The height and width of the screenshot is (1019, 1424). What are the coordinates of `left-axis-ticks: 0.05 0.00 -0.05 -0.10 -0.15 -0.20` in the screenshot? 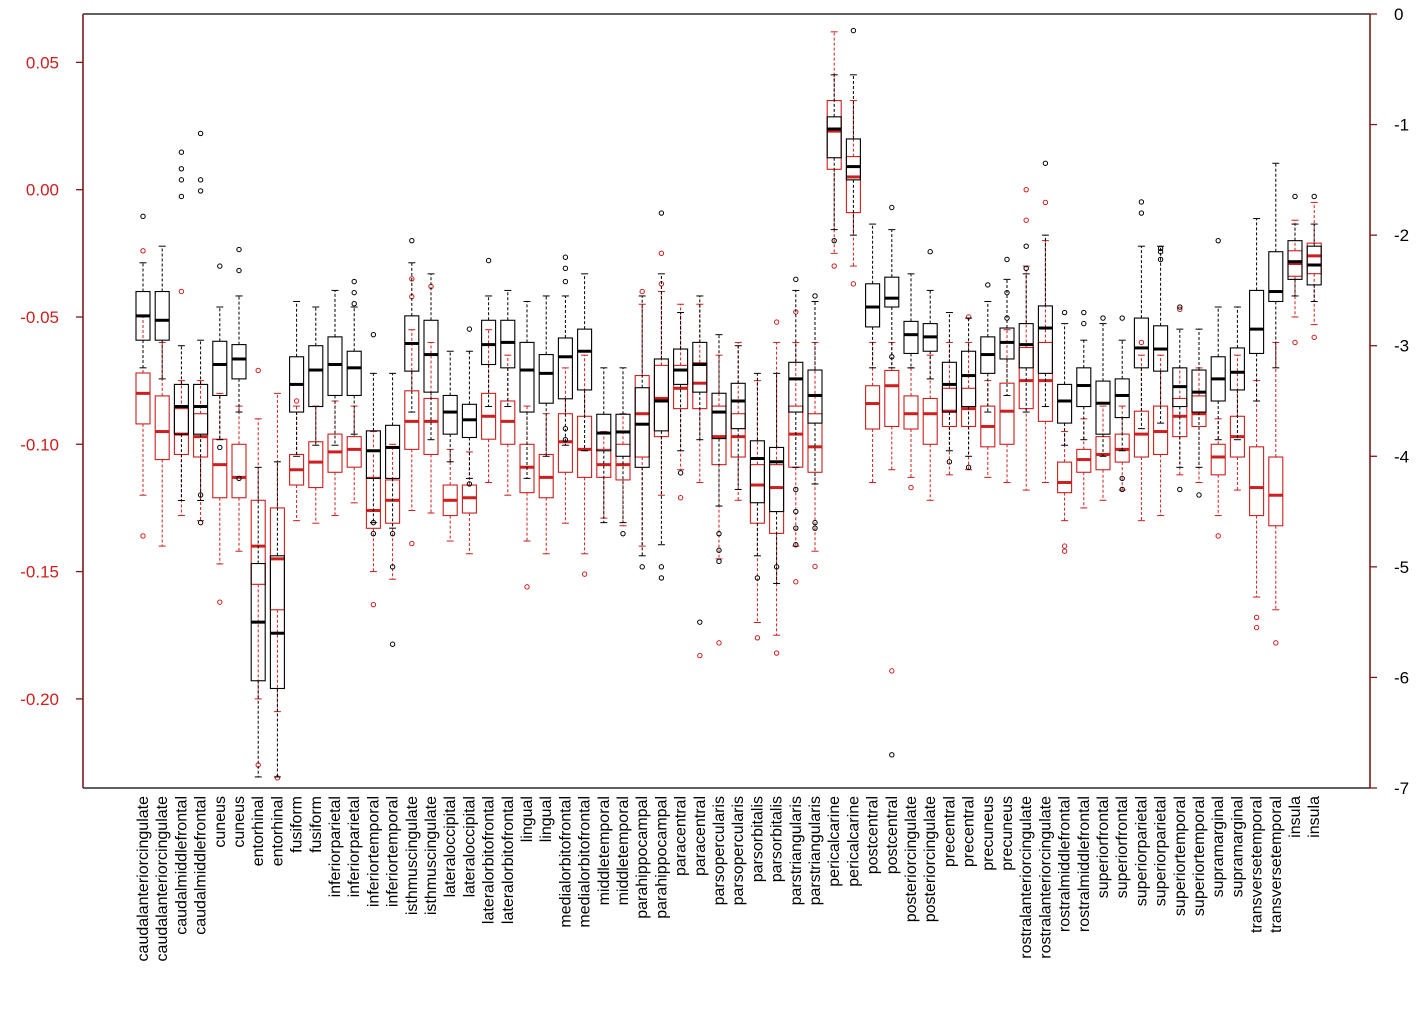 It's located at (51, 381).